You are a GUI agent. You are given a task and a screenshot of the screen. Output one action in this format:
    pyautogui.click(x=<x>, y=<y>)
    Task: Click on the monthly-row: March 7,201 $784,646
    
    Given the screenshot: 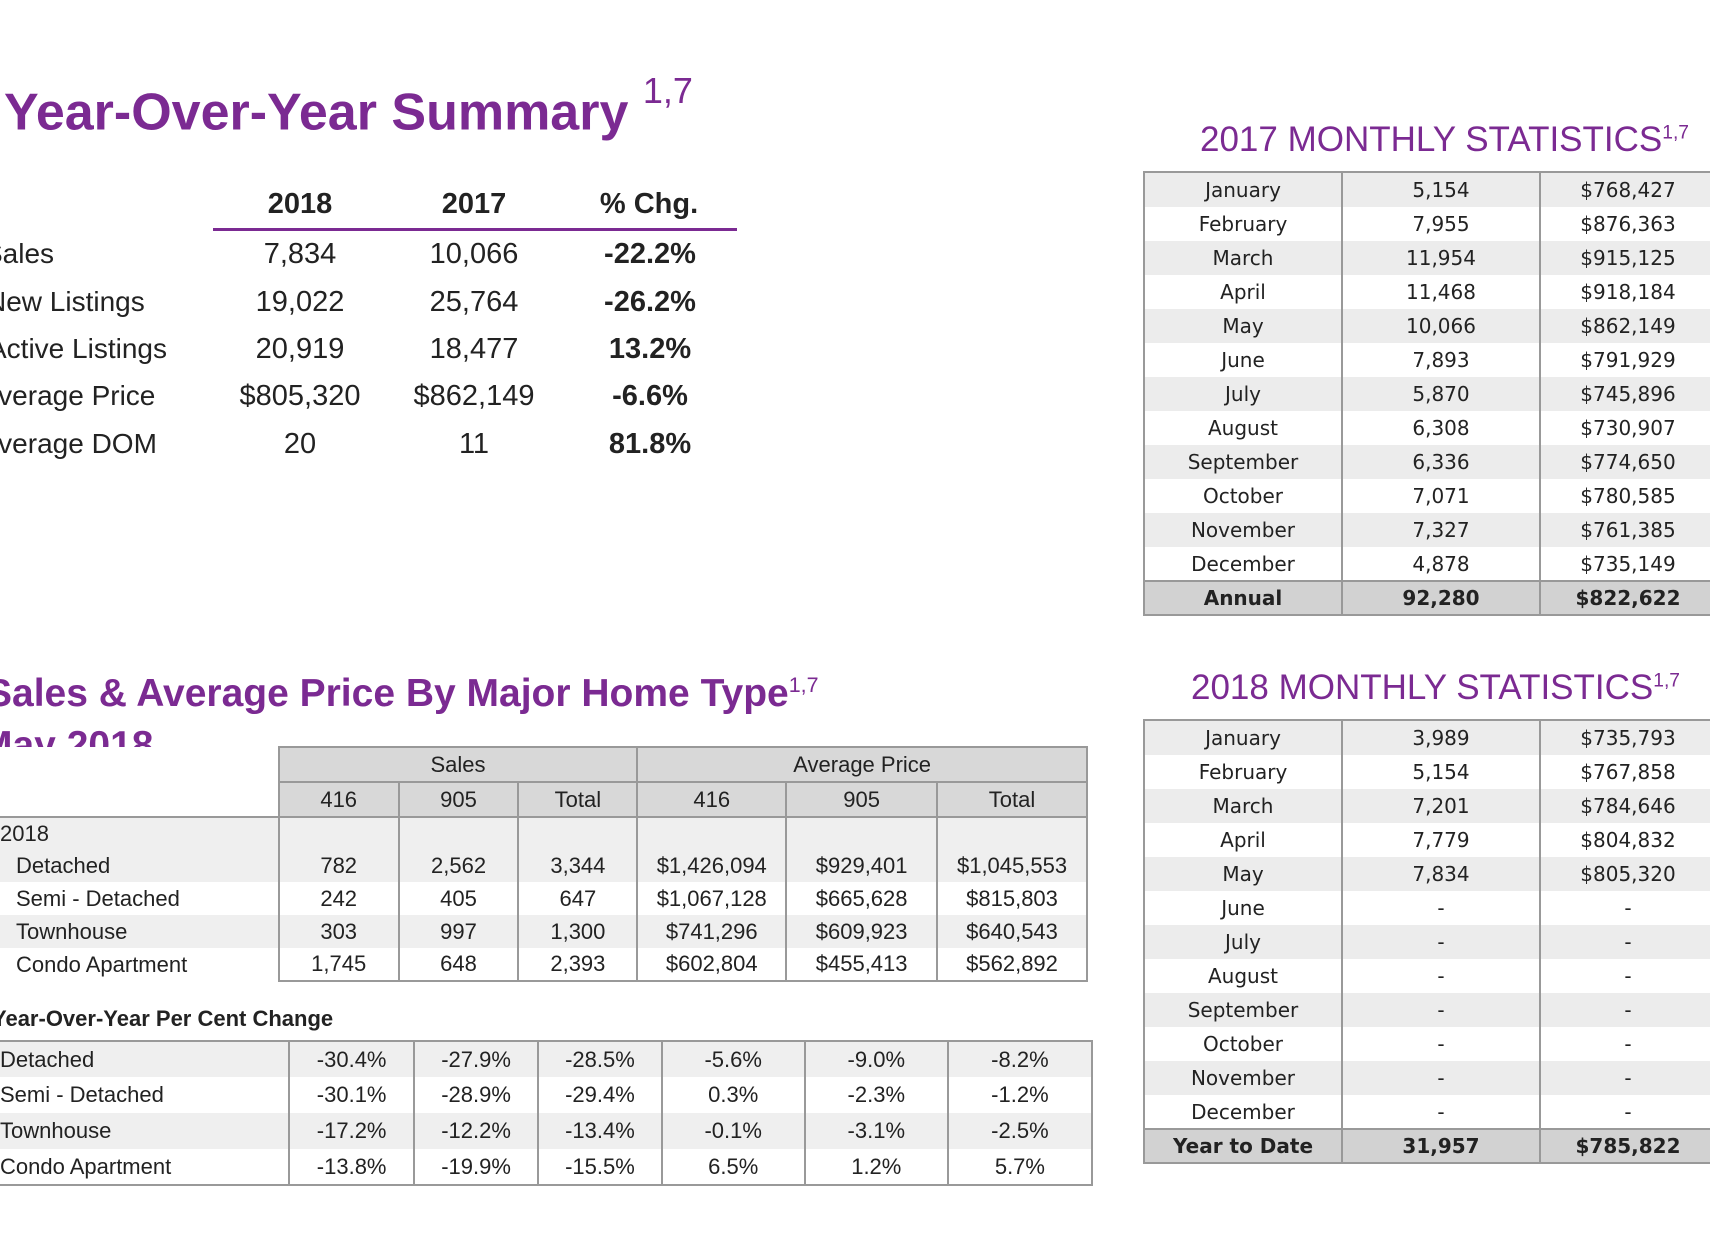 What is the action you would take?
    pyautogui.click(x=1427, y=806)
    